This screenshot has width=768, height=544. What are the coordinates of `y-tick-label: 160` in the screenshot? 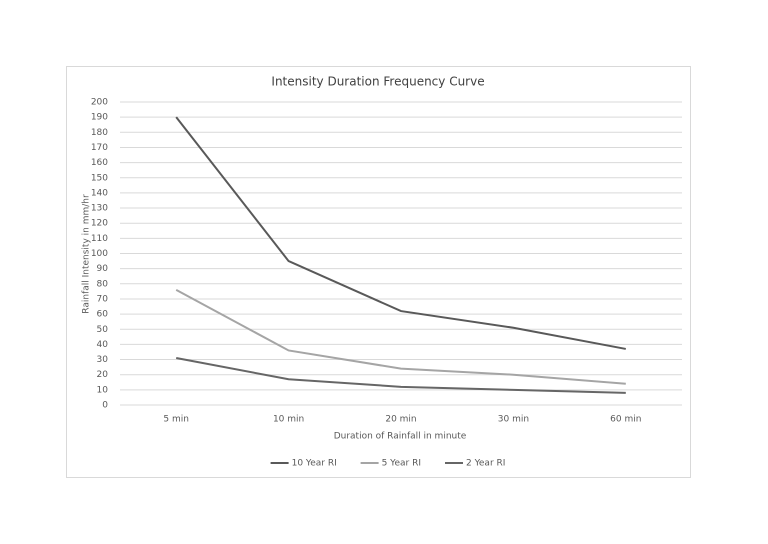 It's located at (99, 163).